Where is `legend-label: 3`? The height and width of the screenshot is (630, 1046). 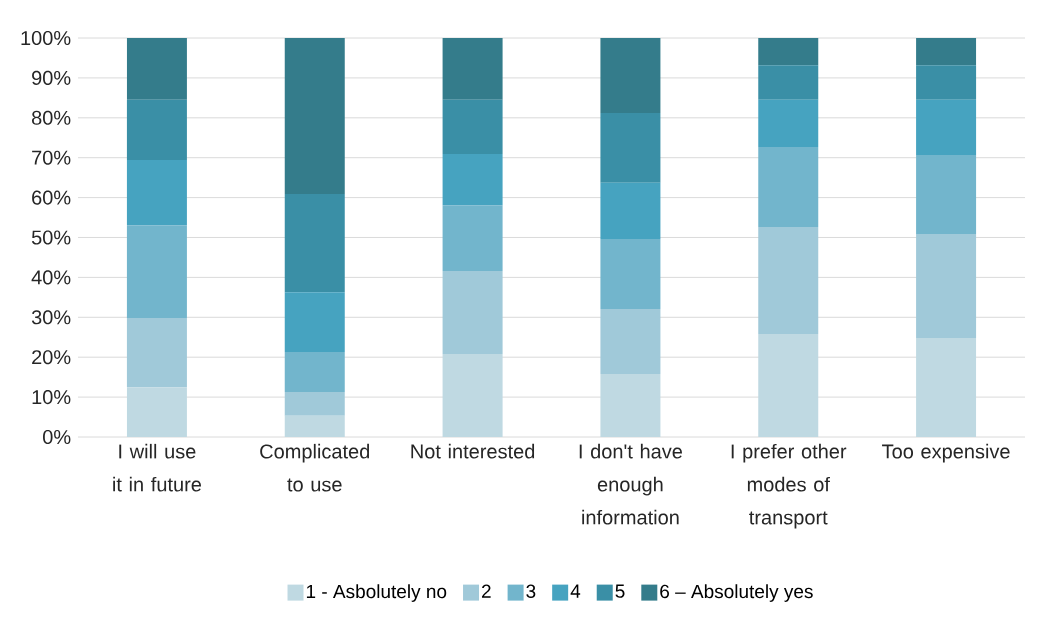 legend-label: 3 is located at coordinates (531, 591).